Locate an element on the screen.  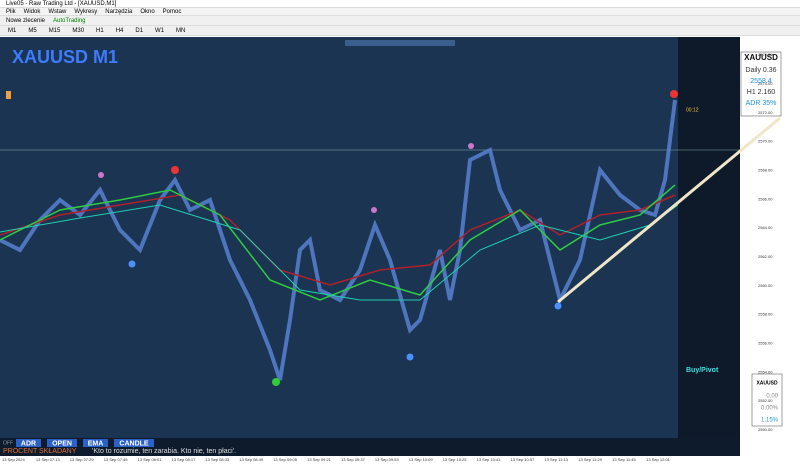
timeframe-button: M15 is located at coordinates (54, 30).